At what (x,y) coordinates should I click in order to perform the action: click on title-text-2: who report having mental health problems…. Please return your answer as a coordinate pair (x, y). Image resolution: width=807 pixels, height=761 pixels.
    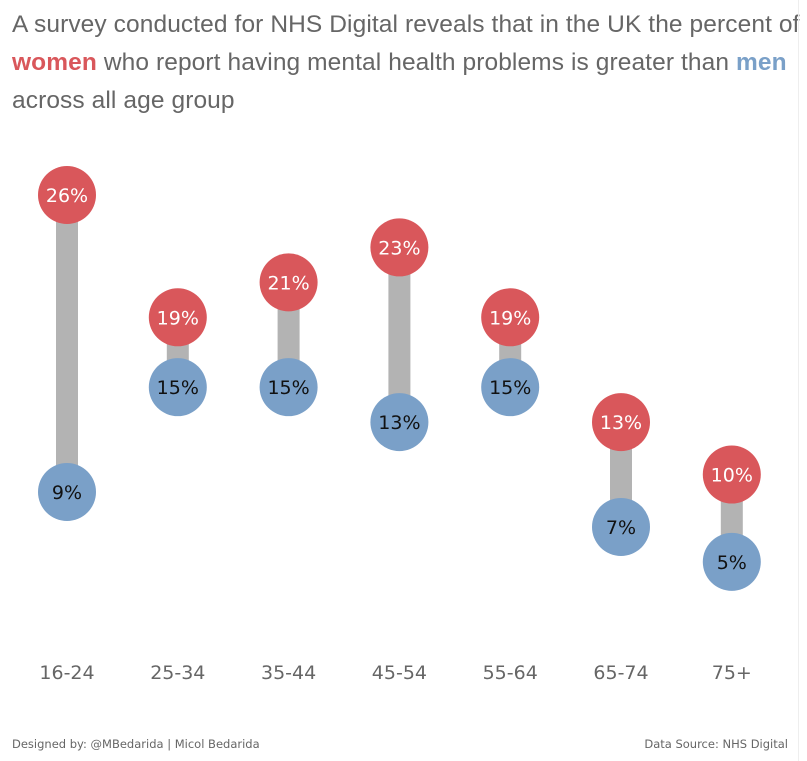
    Looking at the image, I should click on (416, 62).